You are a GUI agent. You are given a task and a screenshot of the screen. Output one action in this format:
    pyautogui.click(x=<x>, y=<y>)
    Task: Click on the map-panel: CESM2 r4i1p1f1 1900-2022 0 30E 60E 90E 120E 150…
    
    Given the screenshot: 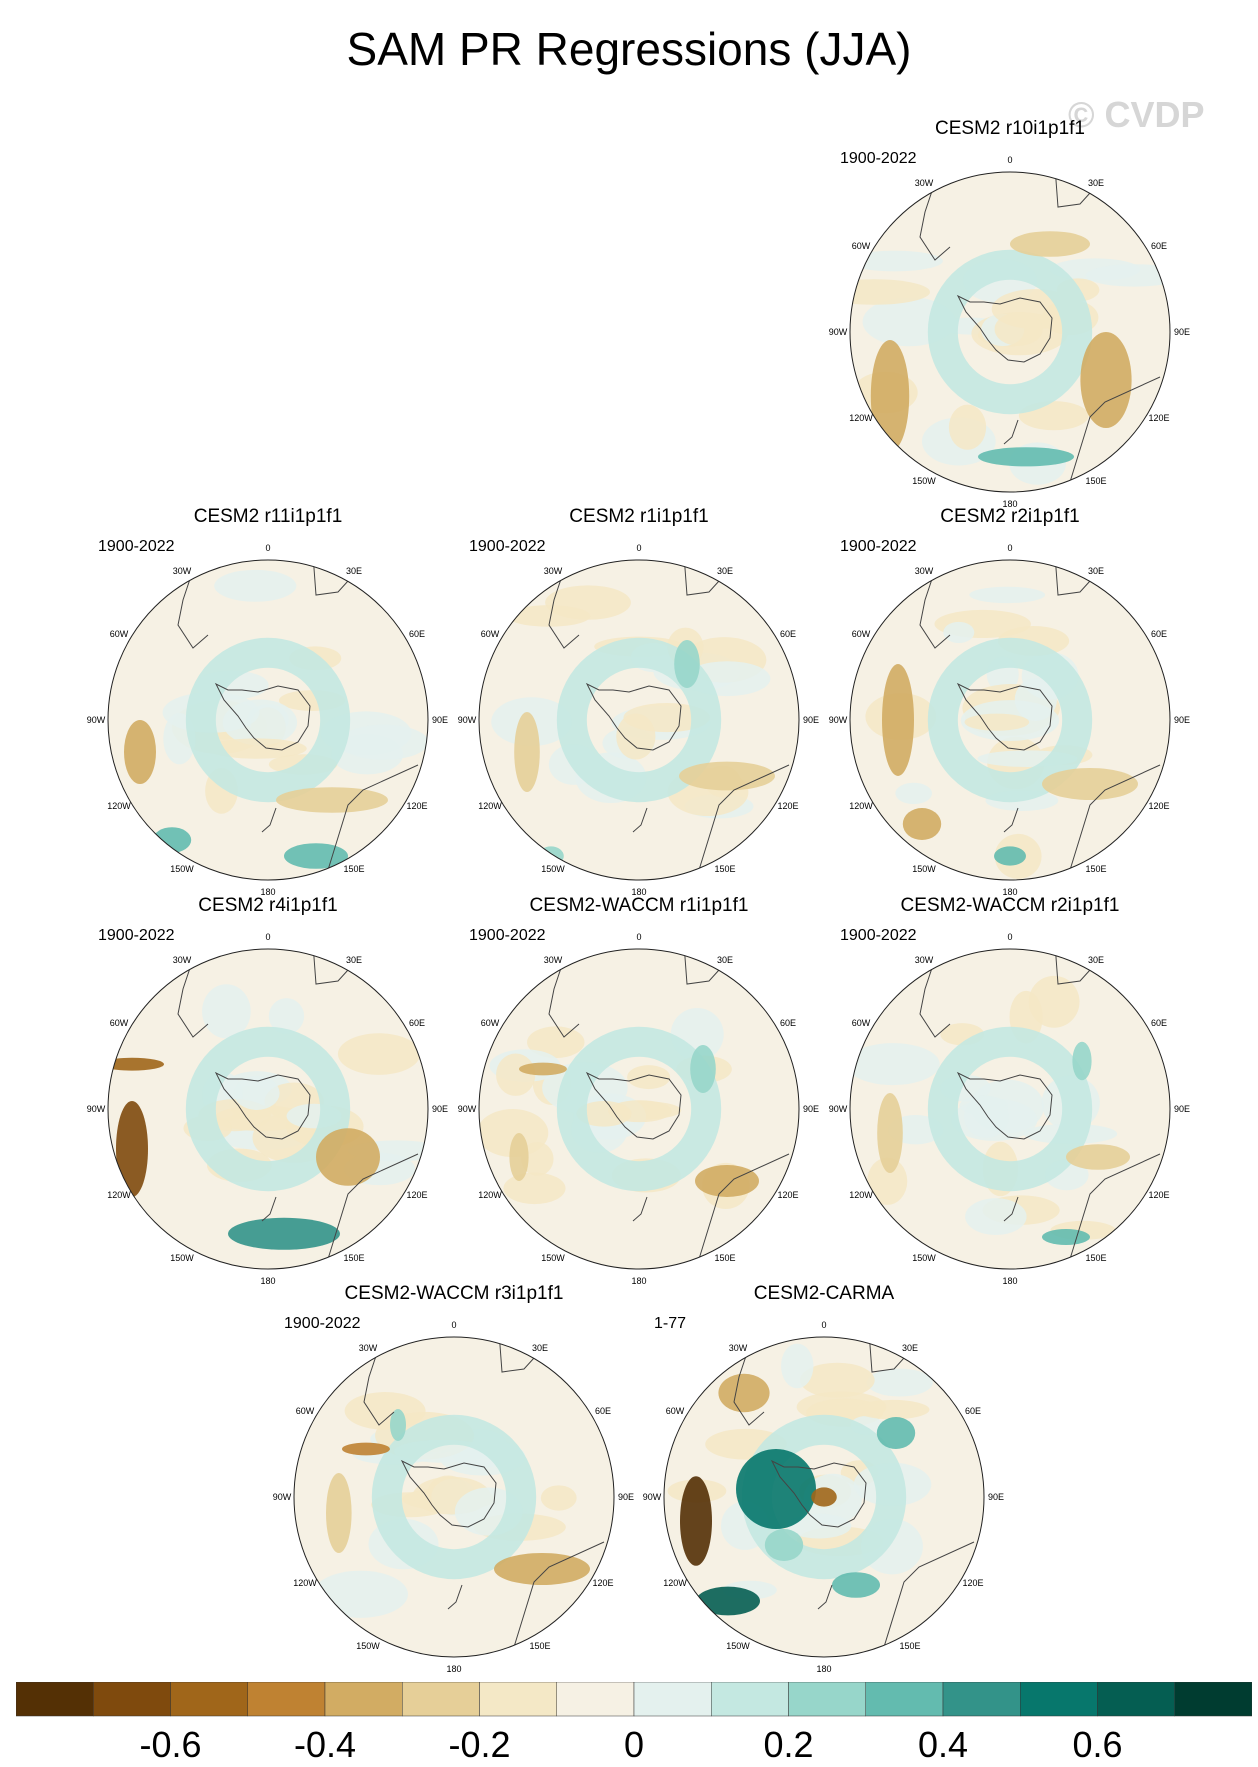 What is the action you would take?
    pyautogui.click(x=267, y=1091)
    